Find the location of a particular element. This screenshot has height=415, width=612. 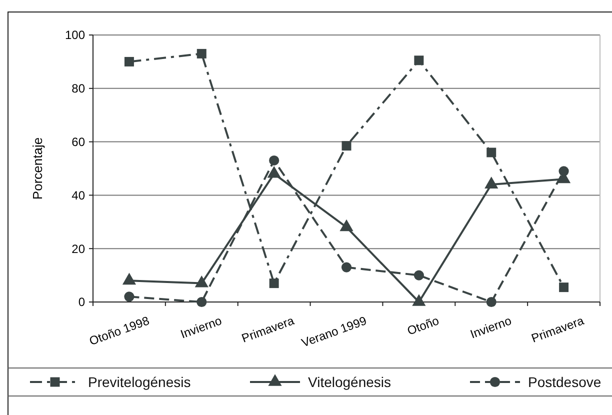

y-tick-label: 80 is located at coordinates (79, 89).